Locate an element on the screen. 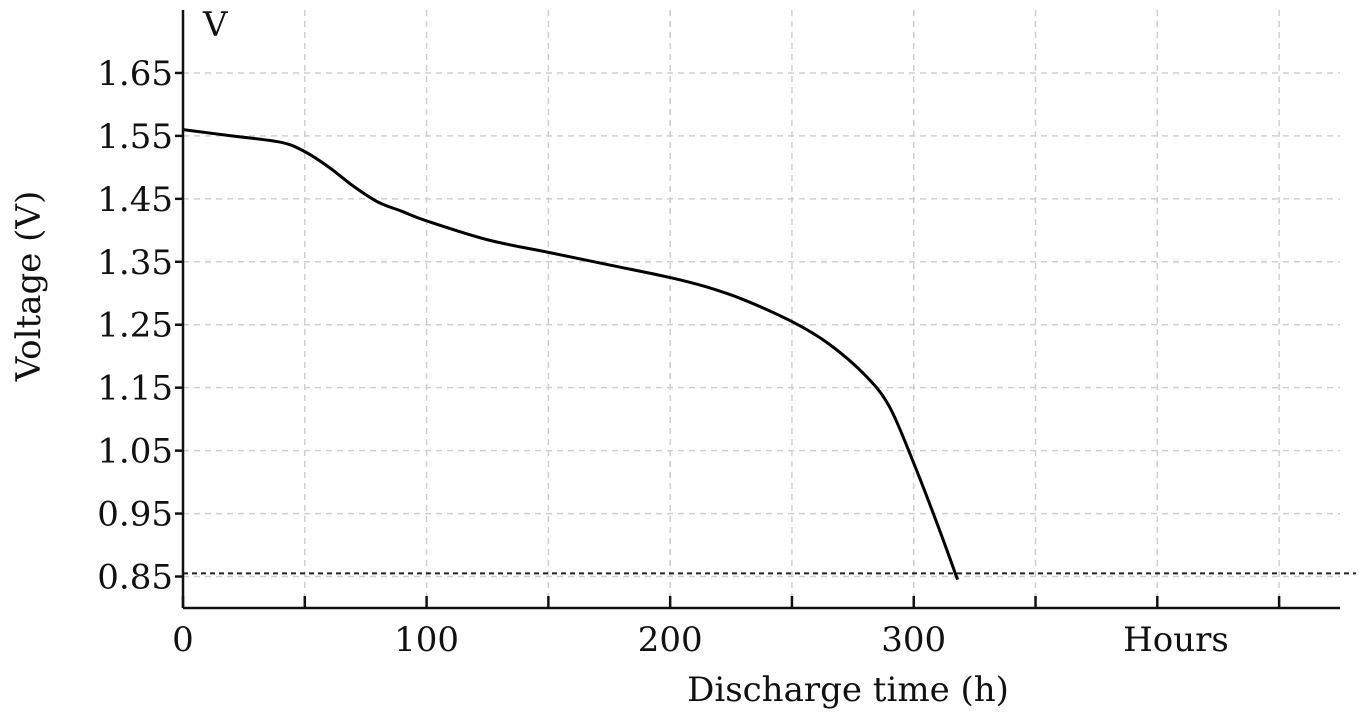 The height and width of the screenshot is (715, 1360). x-unit-label: Hours is located at coordinates (1176, 640).